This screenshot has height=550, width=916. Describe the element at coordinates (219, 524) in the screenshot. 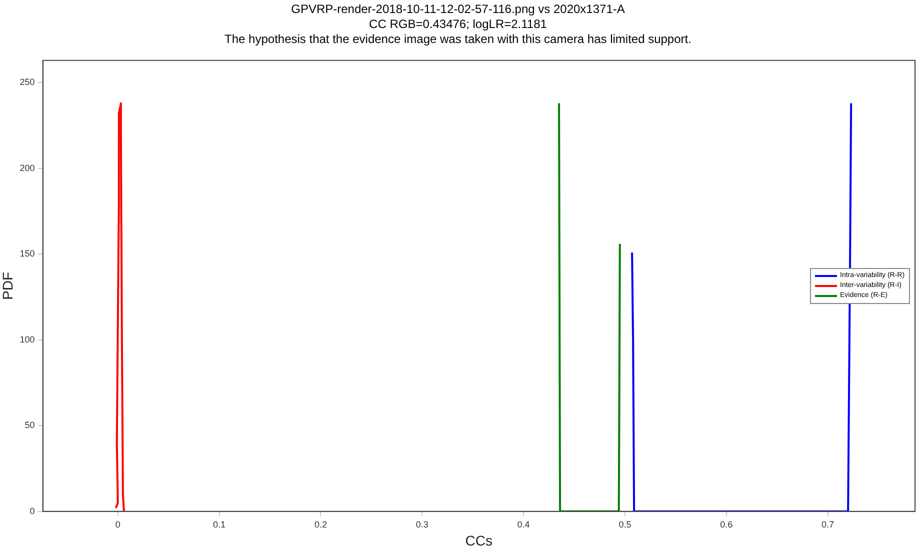

I see `x-tick-label: 0.1` at that location.